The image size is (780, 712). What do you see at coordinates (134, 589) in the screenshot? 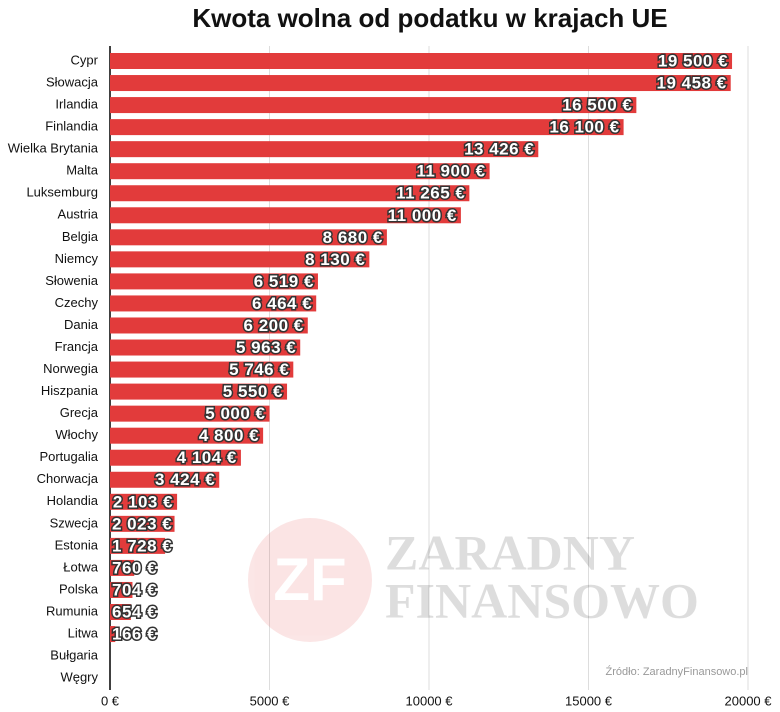
I see `value-label: 704 €` at bounding box center [134, 589].